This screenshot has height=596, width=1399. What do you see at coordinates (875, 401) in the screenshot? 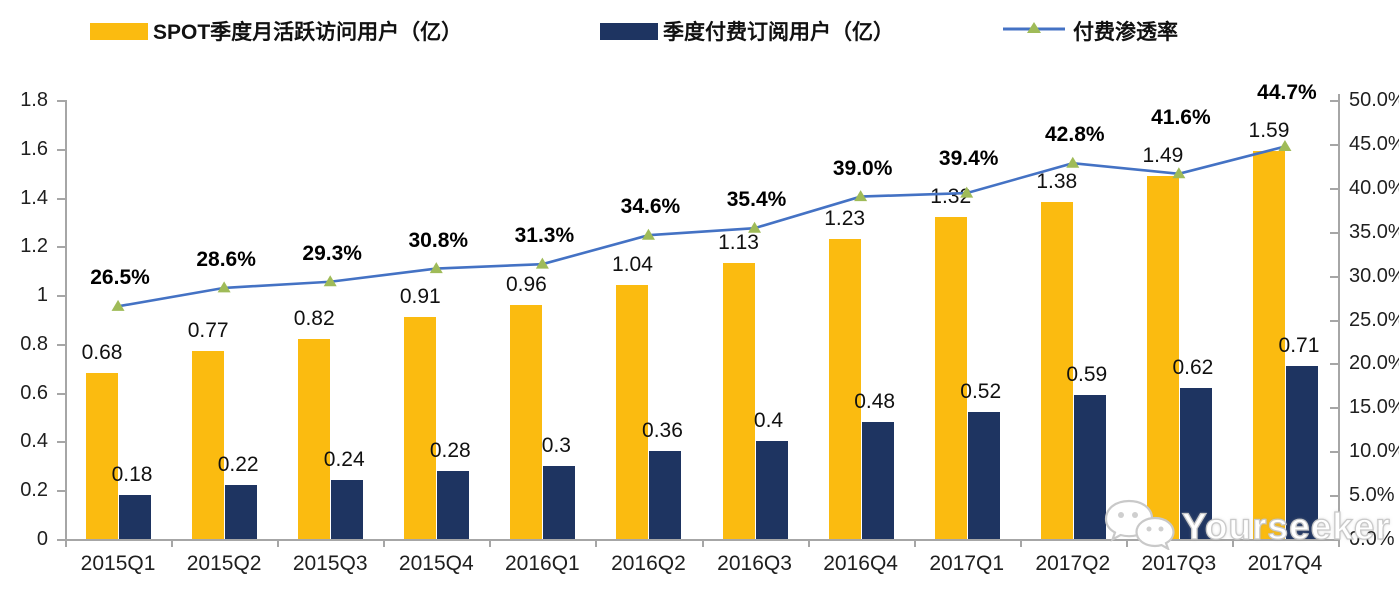
I see `paid-bar-label: 0.48` at bounding box center [875, 401].